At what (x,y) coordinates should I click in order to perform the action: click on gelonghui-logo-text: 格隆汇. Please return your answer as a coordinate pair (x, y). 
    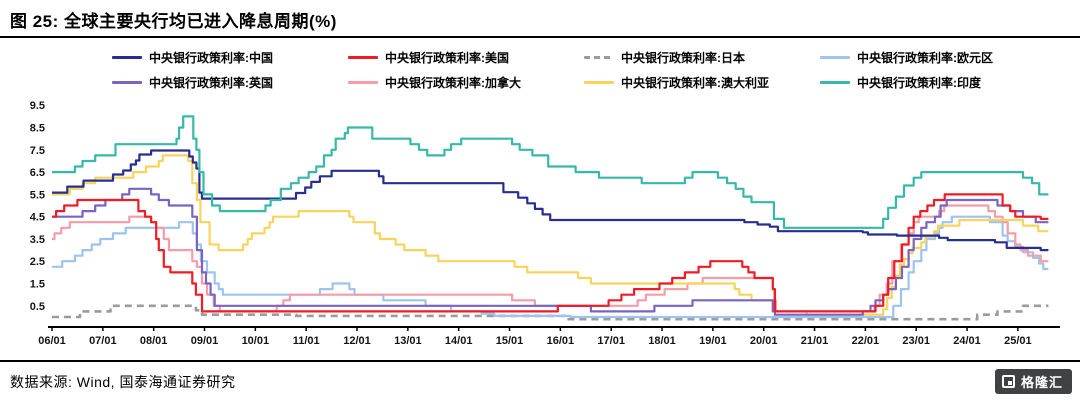
    Looking at the image, I should click on (1041, 382).